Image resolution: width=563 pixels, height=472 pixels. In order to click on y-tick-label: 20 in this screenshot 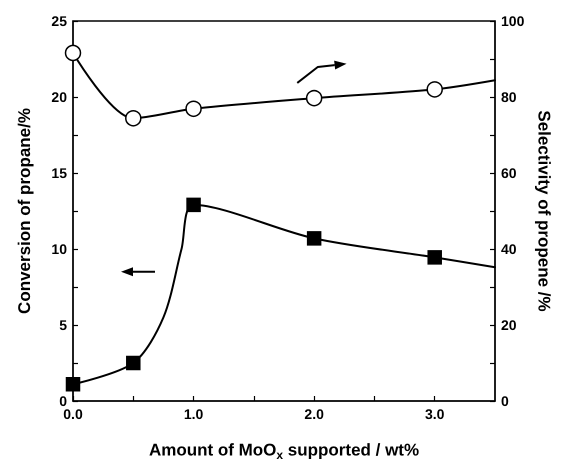, I will do `click(59, 97)`.